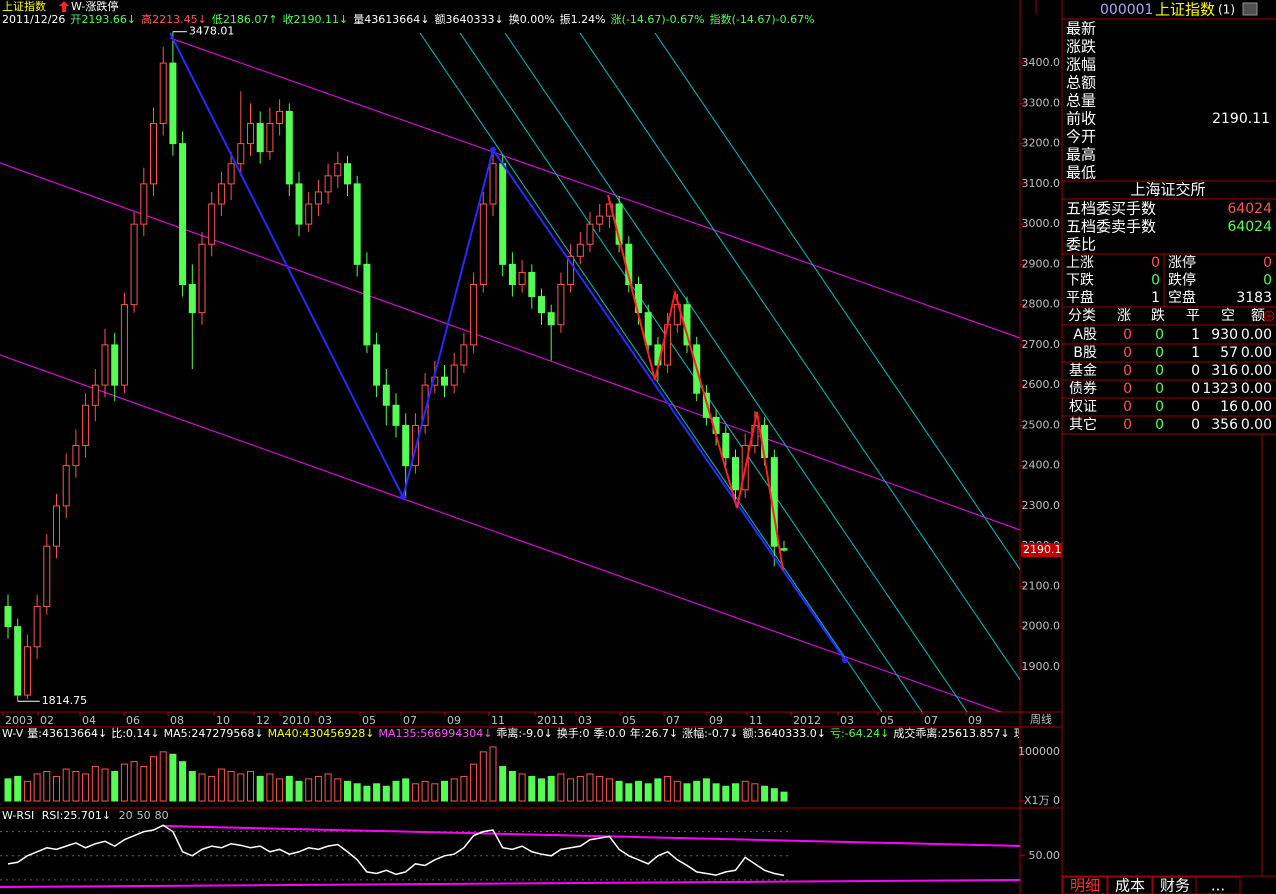  What do you see at coordinates (1037, 800) in the screenshot?
I see `volume-unit: X1万` at bounding box center [1037, 800].